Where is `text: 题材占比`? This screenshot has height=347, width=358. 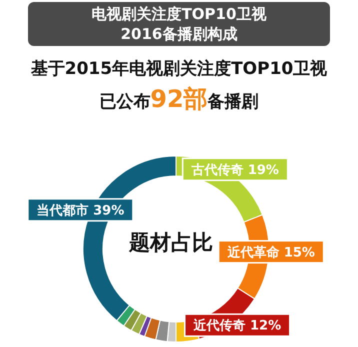
text: 题材占比 is located at coordinates (170, 242).